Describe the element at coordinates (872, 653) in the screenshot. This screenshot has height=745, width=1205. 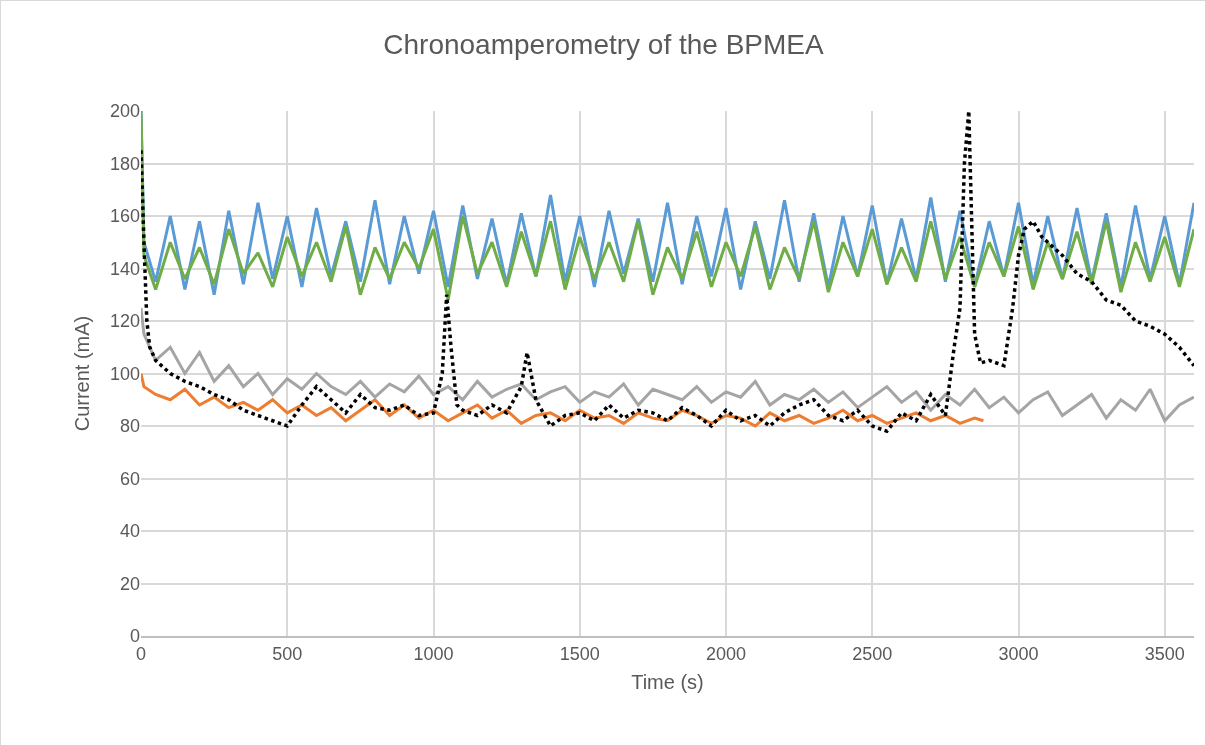
I see `x-tick-label: 2500` at that location.